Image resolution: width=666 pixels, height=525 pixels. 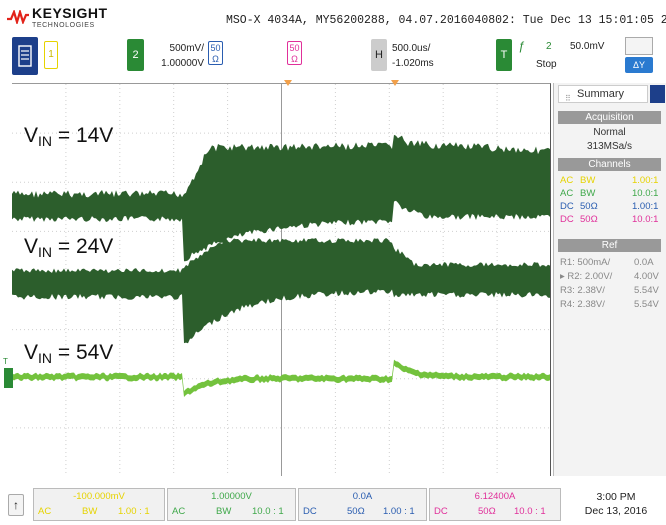 What do you see at coordinates (610, 193) in the screenshot?
I see `channel-summary-row: AC BW 10.0:1` at bounding box center [610, 193].